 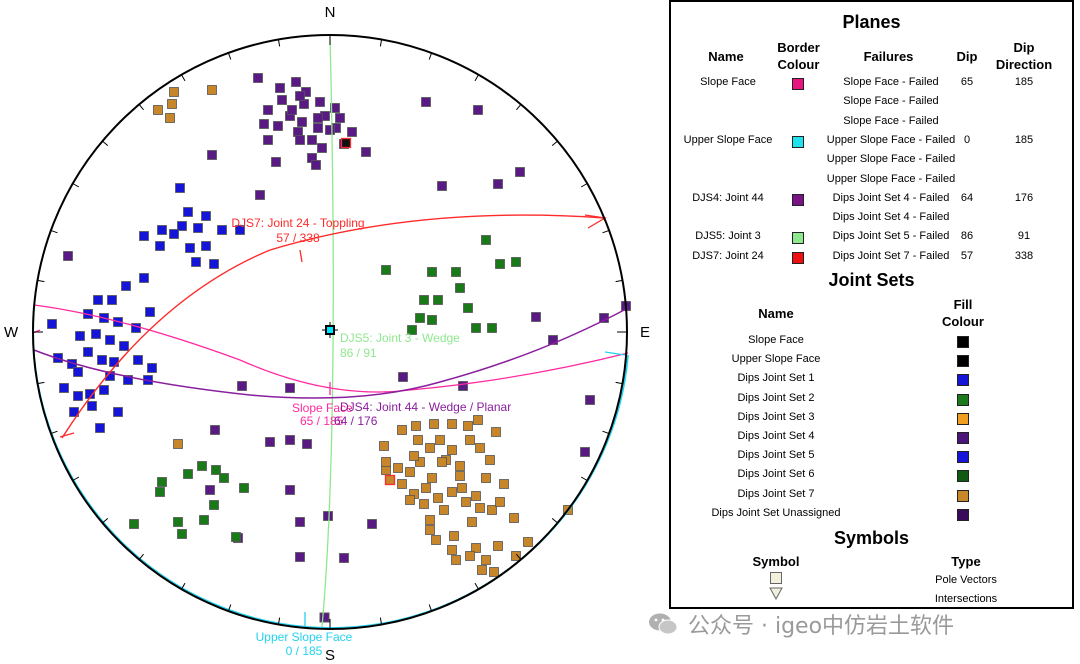 What do you see at coordinates (776, 397) in the screenshot?
I see `joint-set-name: Dips Joint Set 2` at bounding box center [776, 397].